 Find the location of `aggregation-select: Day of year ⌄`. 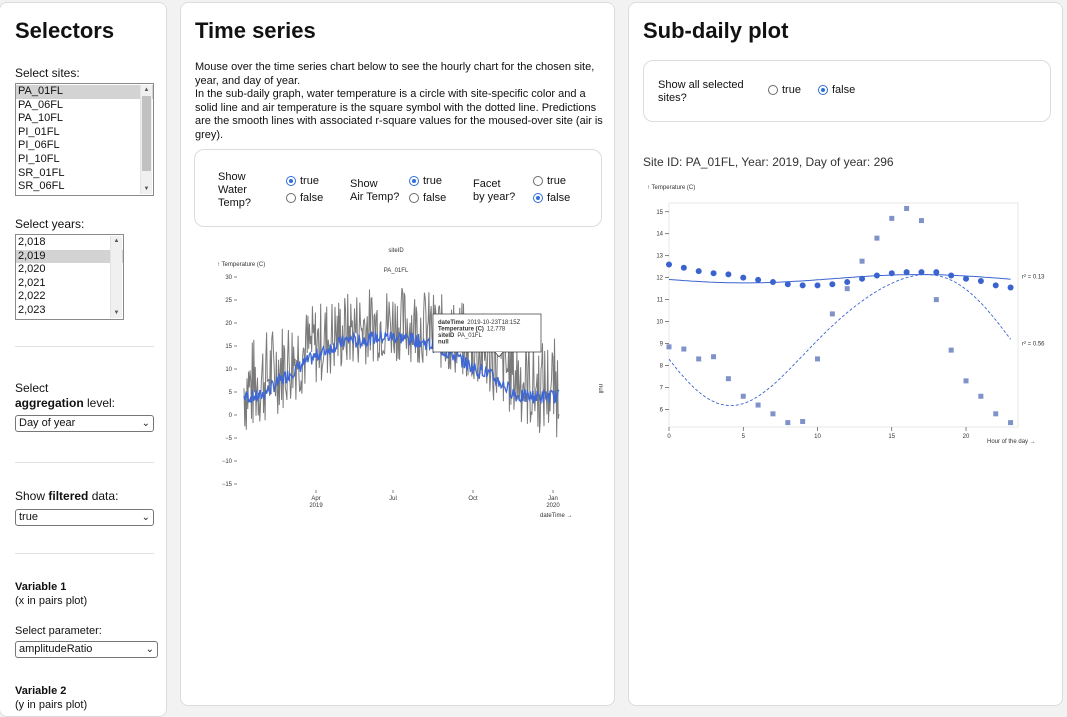

aggregation-select: Day of year ⌄ is located at coordinates (84, 423).